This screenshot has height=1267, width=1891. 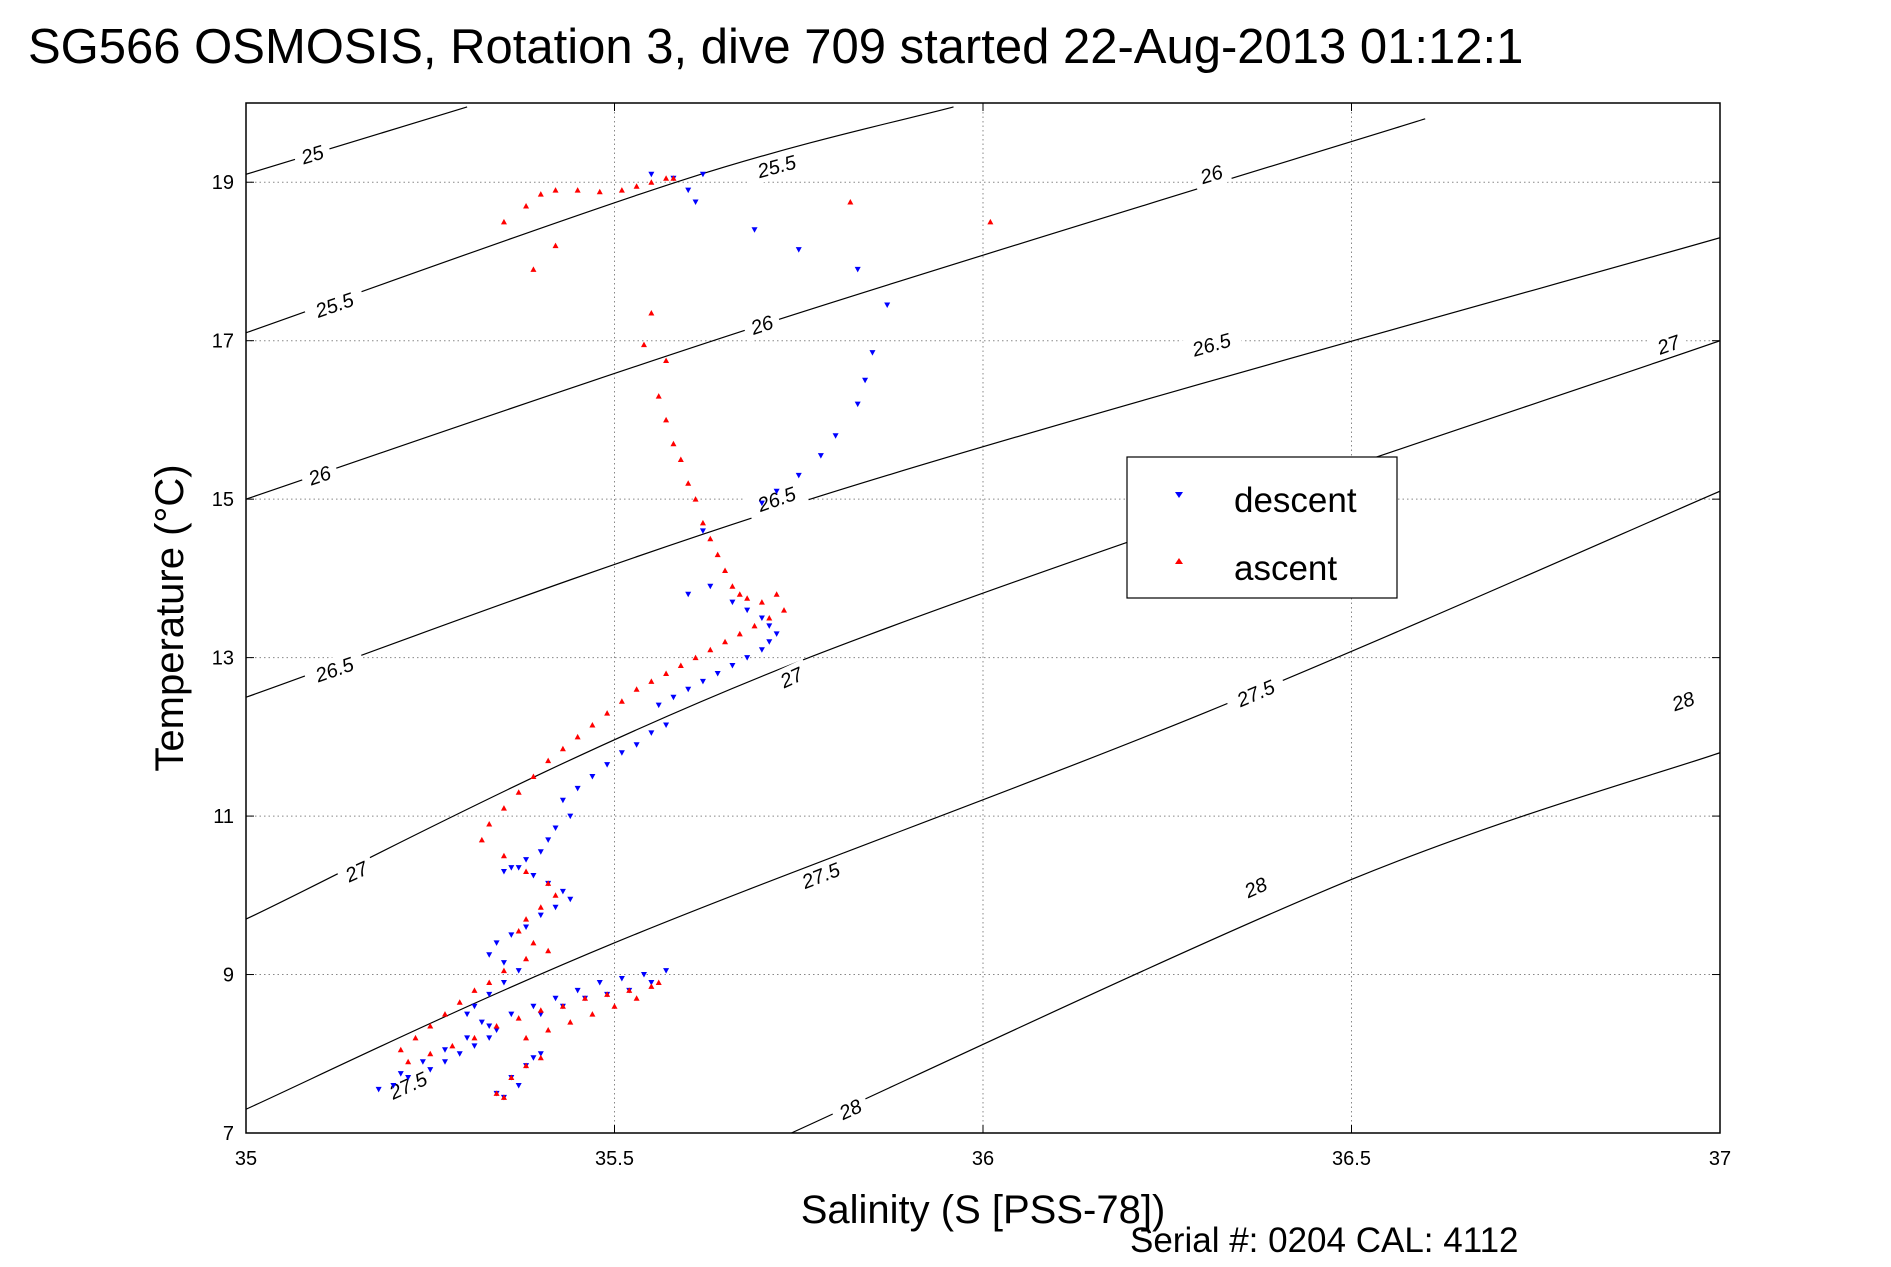 What do you see at coordinates (228, 1134) in the screenshot?
I see `y-tick-label: 7` at bounding box center [228, 1134].